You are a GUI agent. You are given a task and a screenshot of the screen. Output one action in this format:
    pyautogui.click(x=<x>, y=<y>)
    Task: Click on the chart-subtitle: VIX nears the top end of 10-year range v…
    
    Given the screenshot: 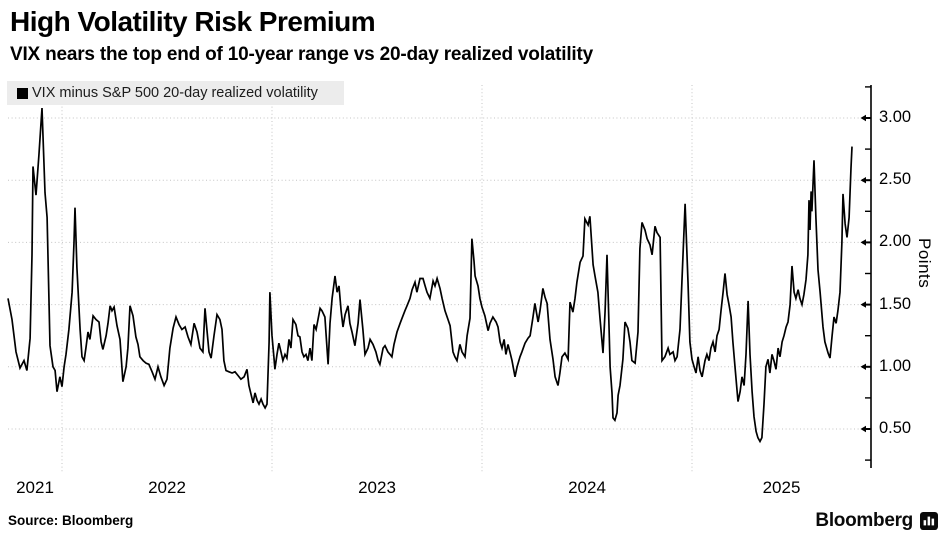 What is the action you would take?
    pyautogui.click(x=302, y=54)
    